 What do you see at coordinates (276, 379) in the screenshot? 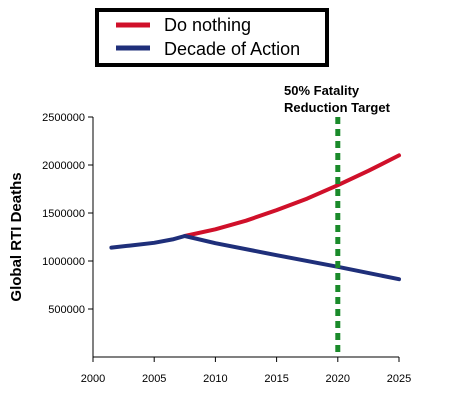
I see `x-tick-label: 2015` at bounding box center [276, 379].